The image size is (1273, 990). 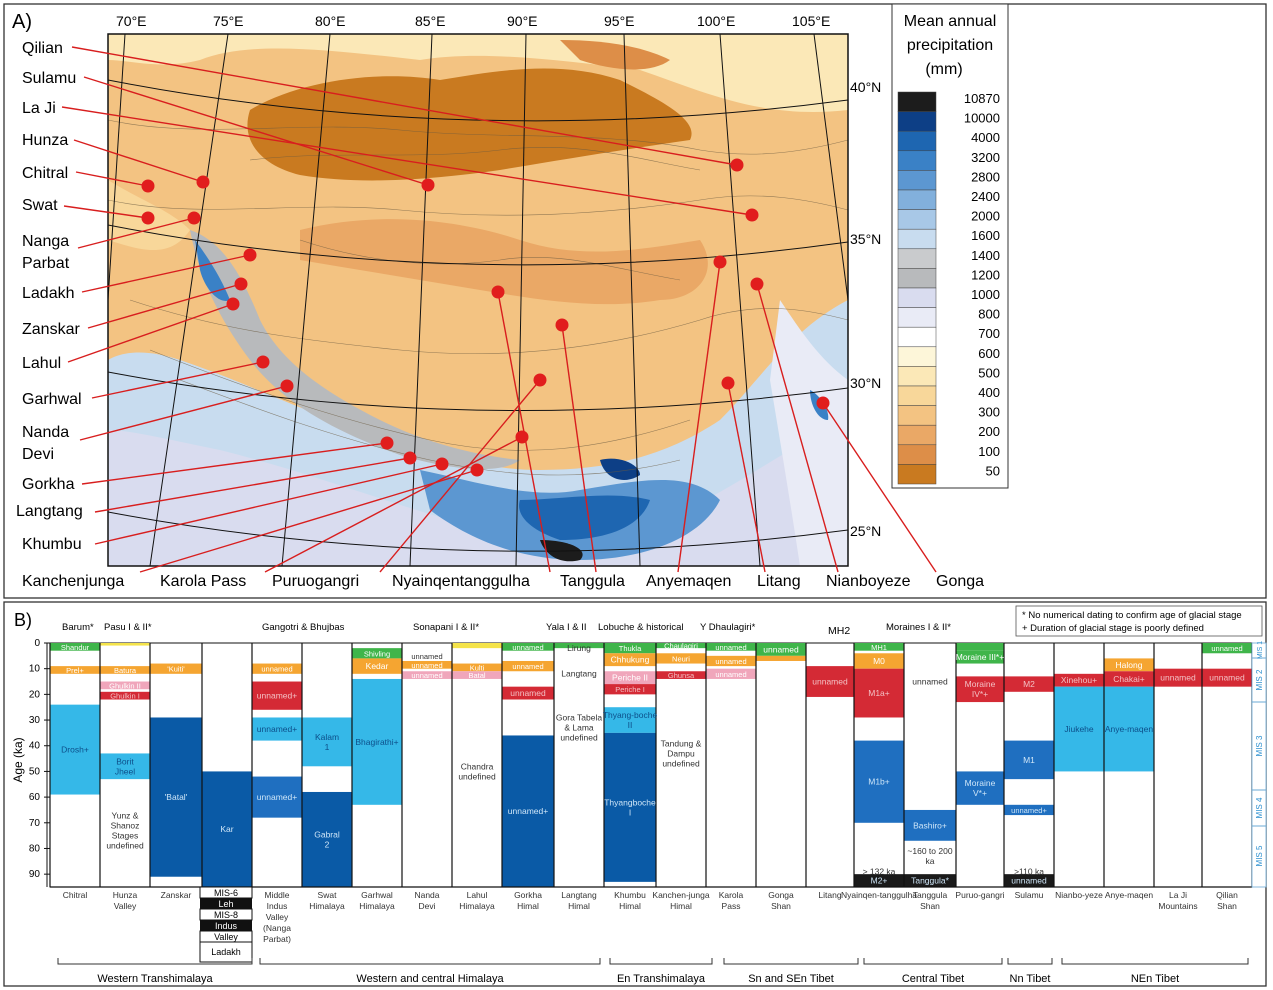 I want to click on stage-note: Lirung, so click(x=579, y=648).